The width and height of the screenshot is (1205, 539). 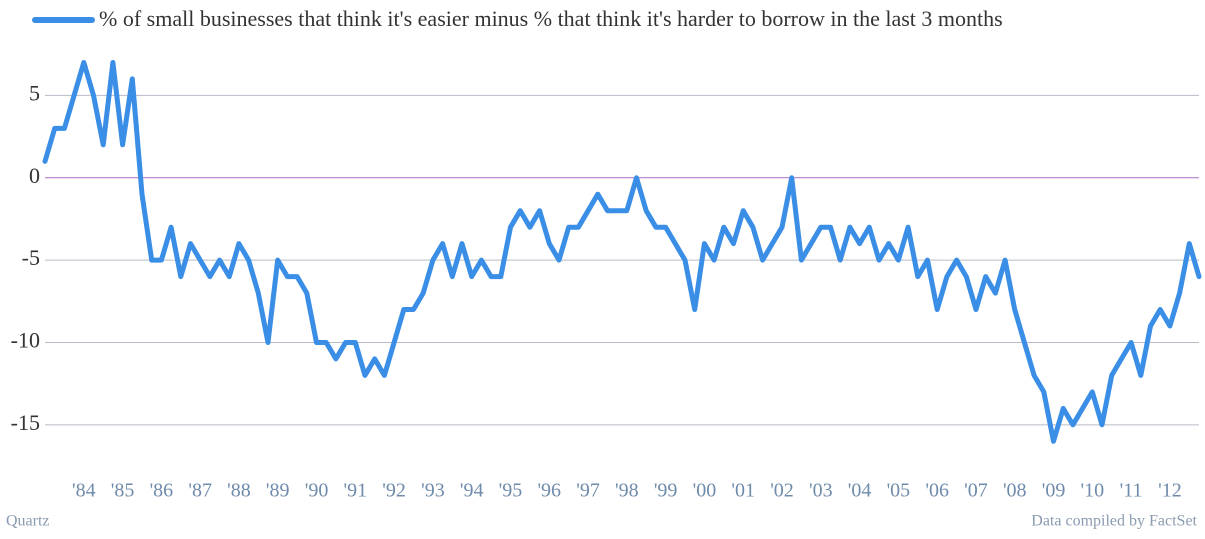 I want to click on x-tick-label: '93, so click(x=433, y=491).